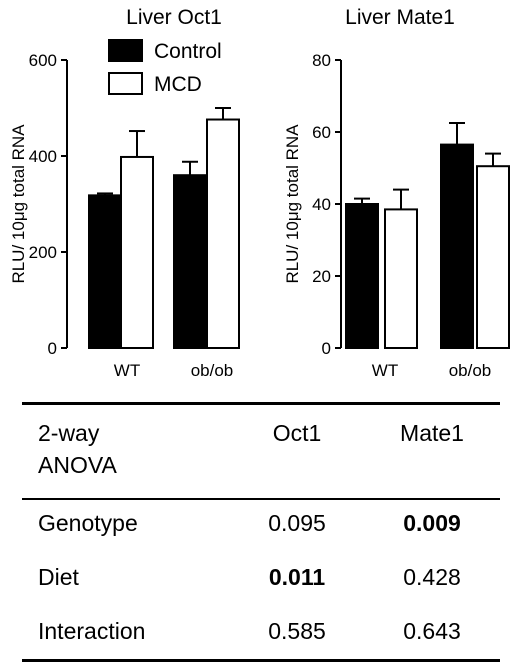  I want to click on chart1-bar-mcd-wt, so click(137, 252).